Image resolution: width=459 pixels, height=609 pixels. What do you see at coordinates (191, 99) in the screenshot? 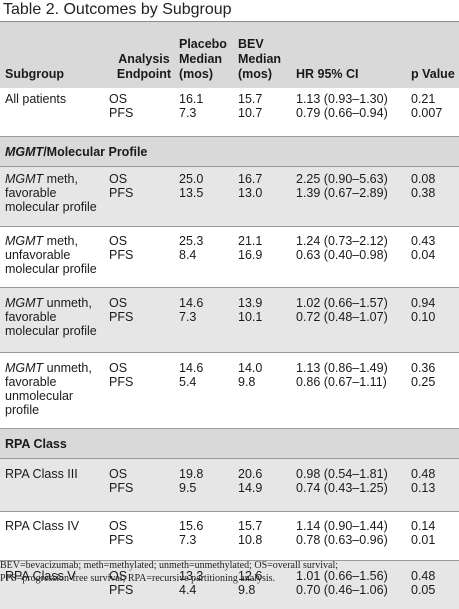
I see `placebo-os: 16.1` at bounding box center [191, 99].